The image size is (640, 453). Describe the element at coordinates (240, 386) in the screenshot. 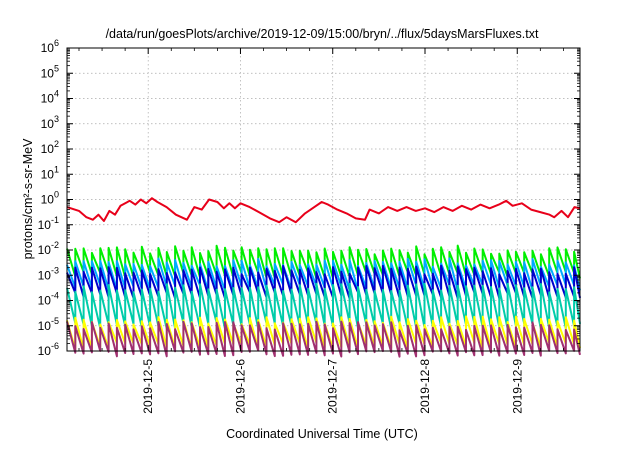

I see `x-tick-label: 2019-12-6` at that location.